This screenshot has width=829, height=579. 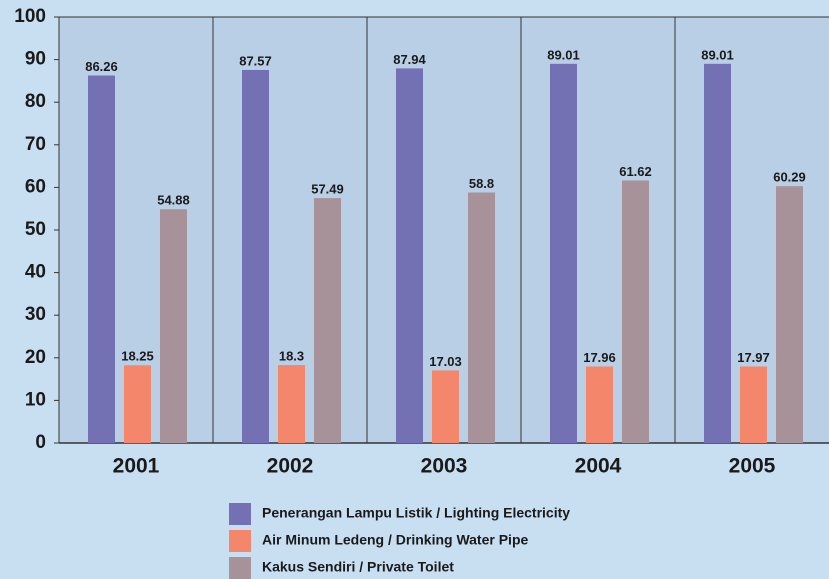 What do you see at coordinates (481, 183) in the screenshot?
I see `value-label: 58.8` at bounding box center [481, 183].